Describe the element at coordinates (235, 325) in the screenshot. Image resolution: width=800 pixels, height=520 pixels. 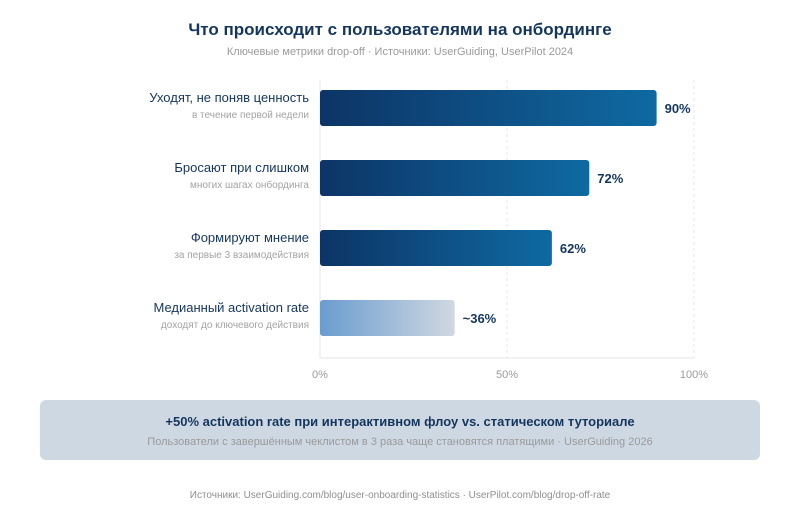
I see `category-sublabel: доходят до ключевого действия` at that location.